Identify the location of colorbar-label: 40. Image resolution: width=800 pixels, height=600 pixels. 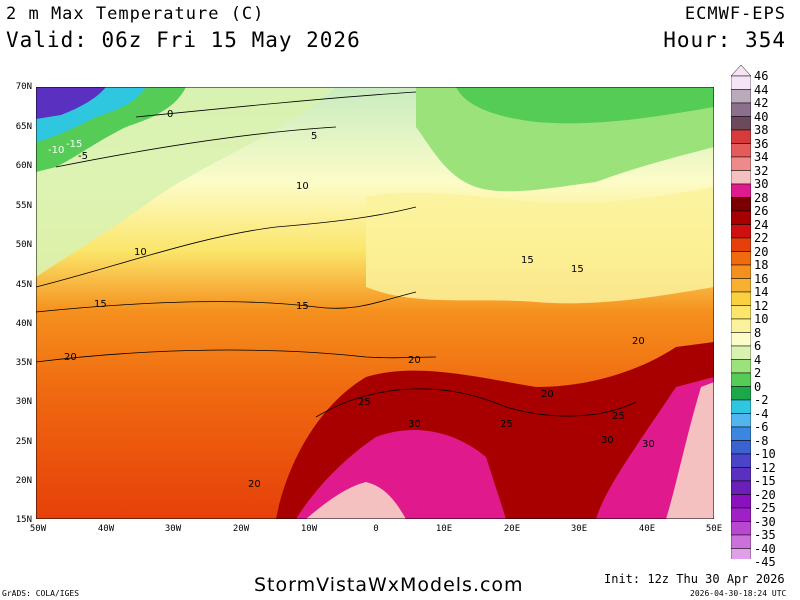
(761, 116).